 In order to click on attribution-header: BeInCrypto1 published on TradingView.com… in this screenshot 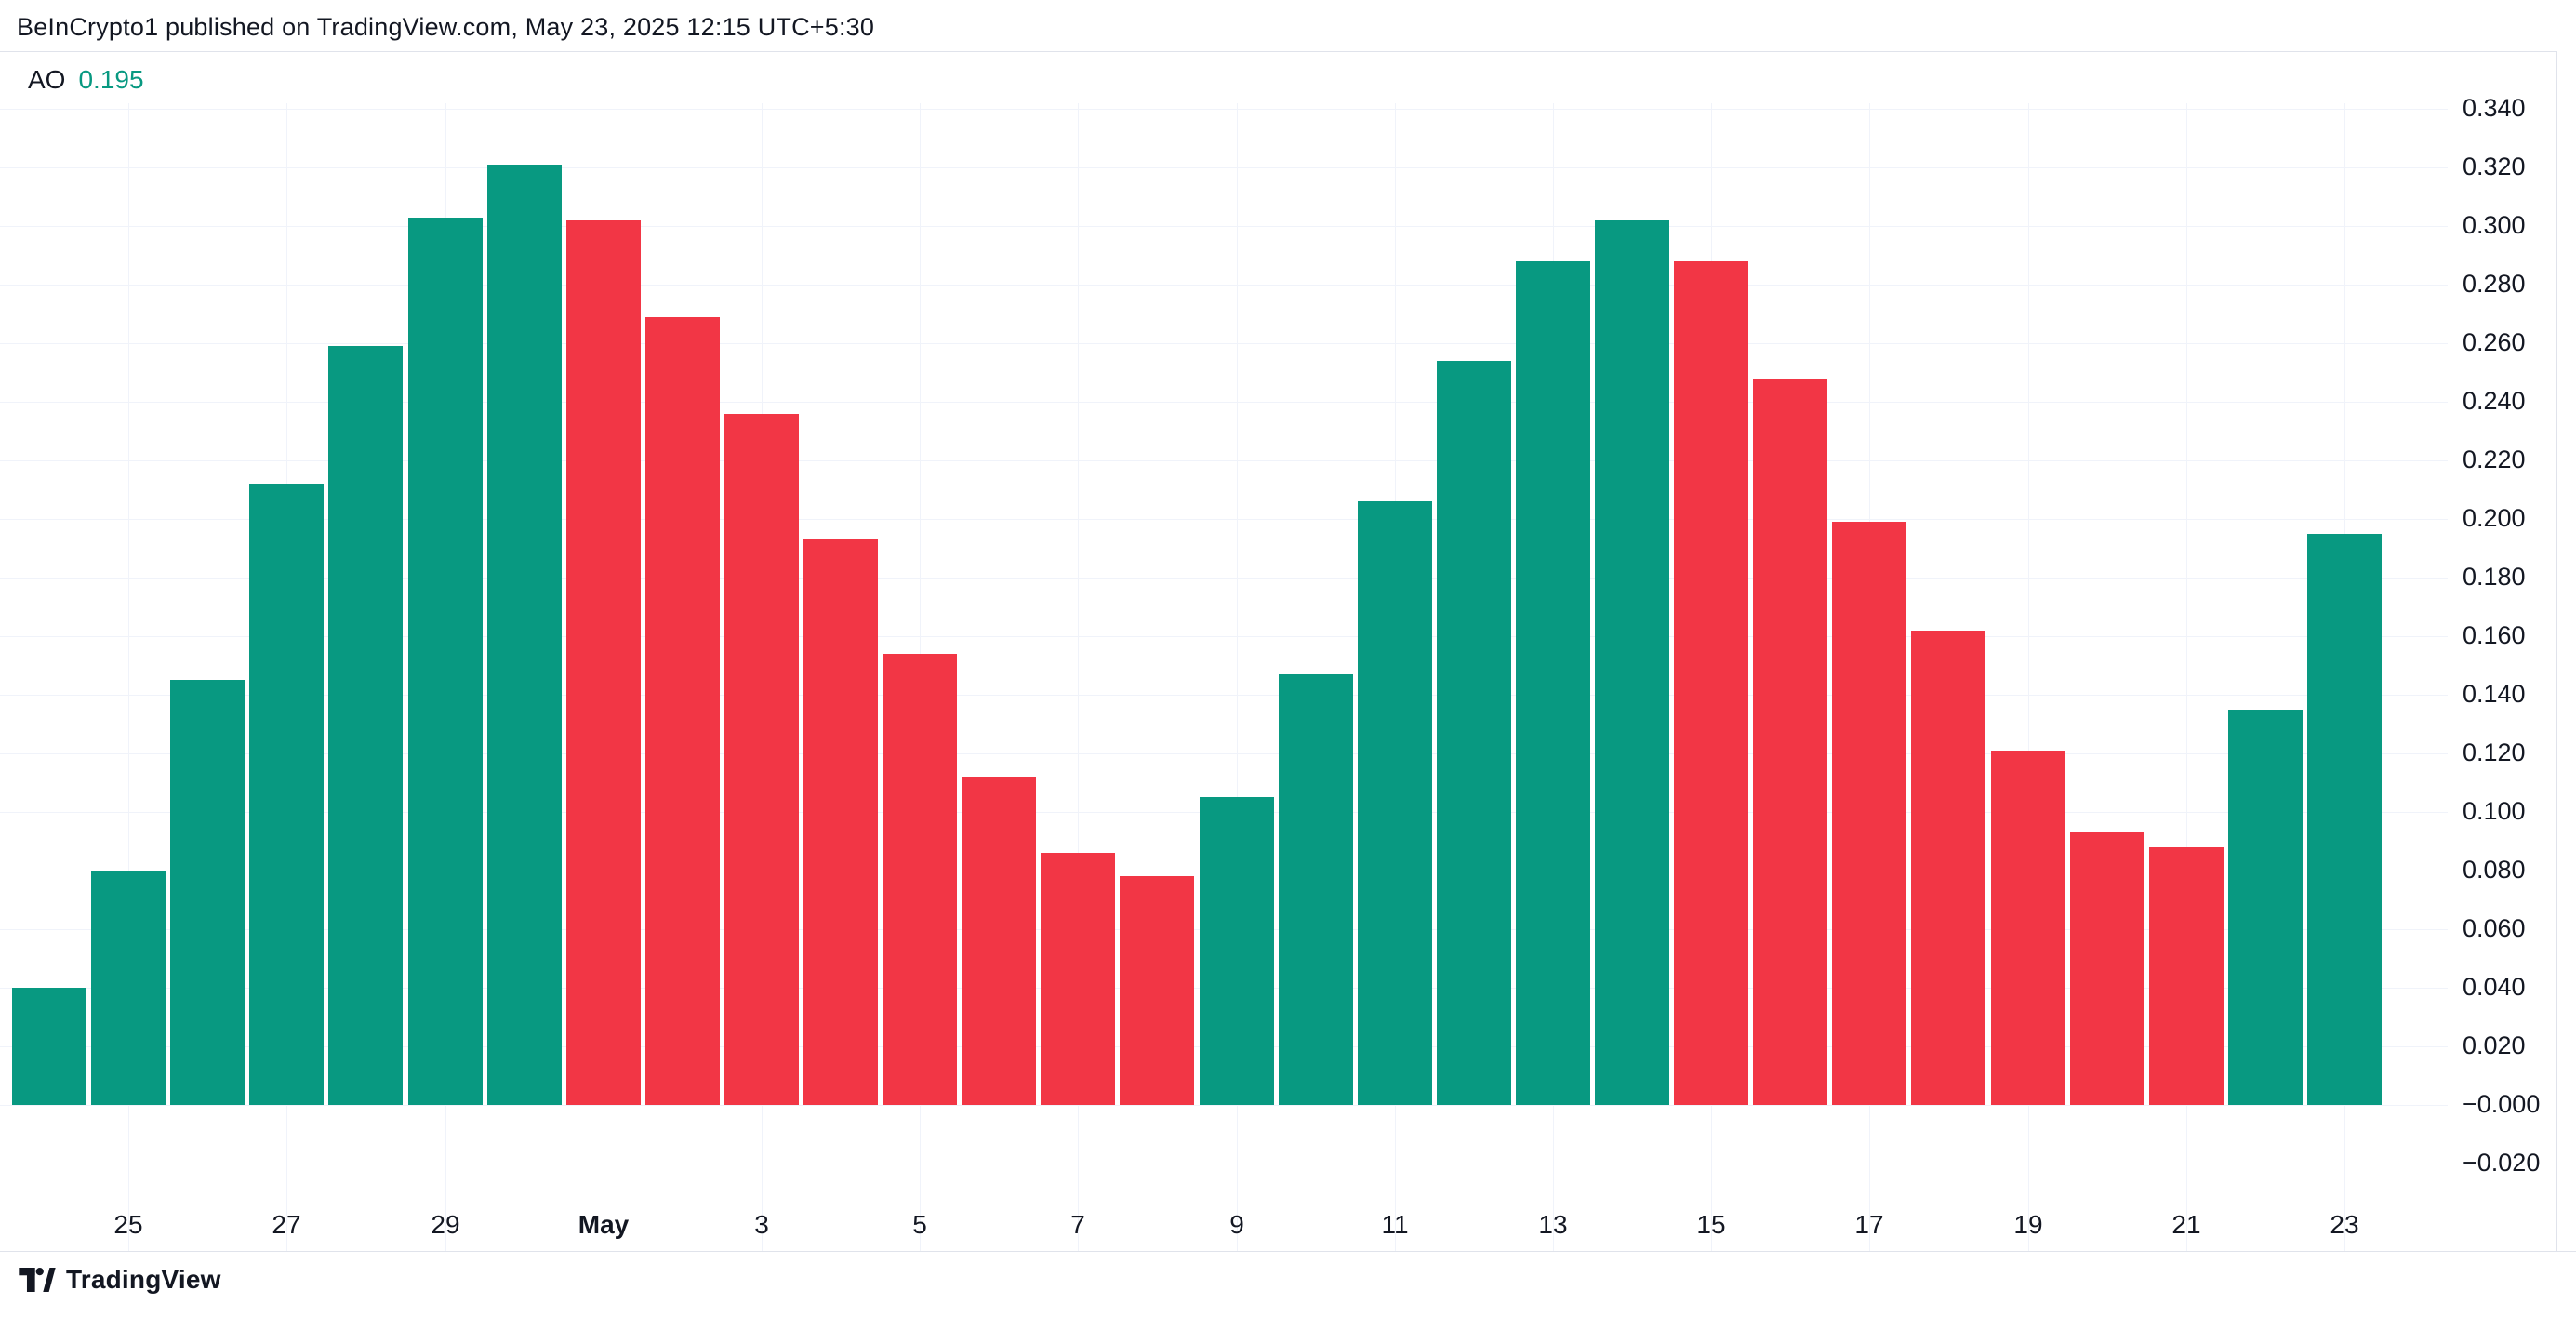, I will do `click(446, 27)`.